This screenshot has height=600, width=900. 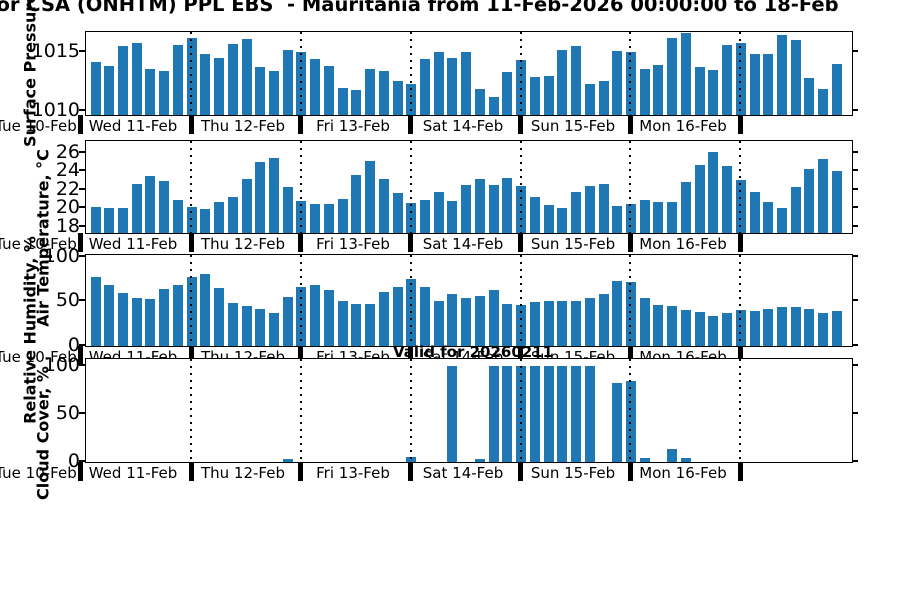 What do you see at coordinates (73, 345) in the screenshot?
I see `y-tick-label: 0` at bounding box center [73, 345].